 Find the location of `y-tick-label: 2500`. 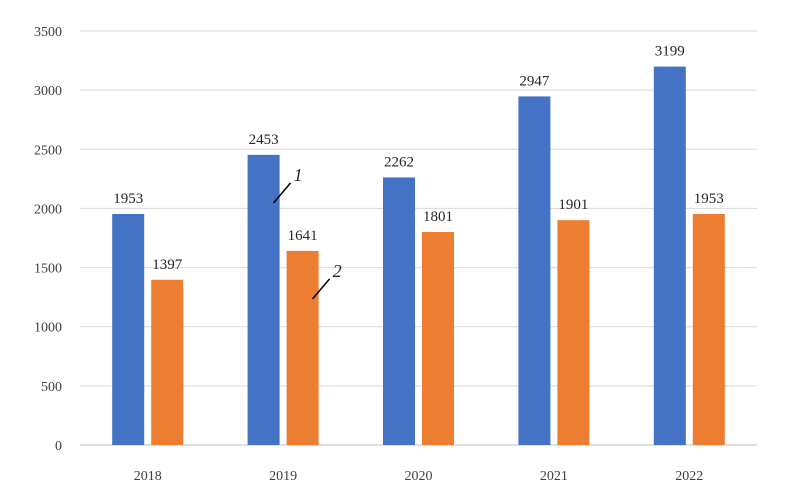

y-tick-label: 2500 is located at coordinates (48, 150).